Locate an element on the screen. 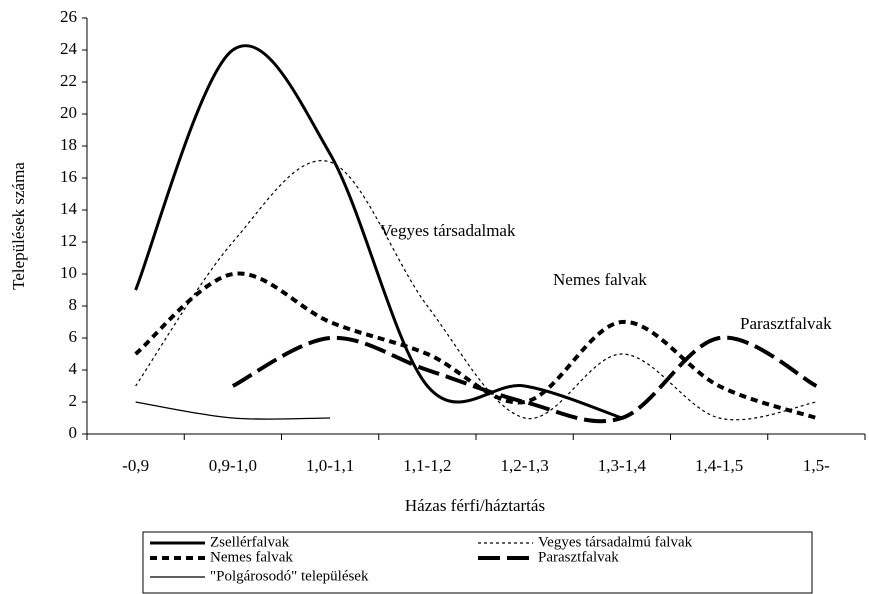 The width and height of the screenshot is (869, 594). y-tick-label: 6 is located at coordinates (73, 336).